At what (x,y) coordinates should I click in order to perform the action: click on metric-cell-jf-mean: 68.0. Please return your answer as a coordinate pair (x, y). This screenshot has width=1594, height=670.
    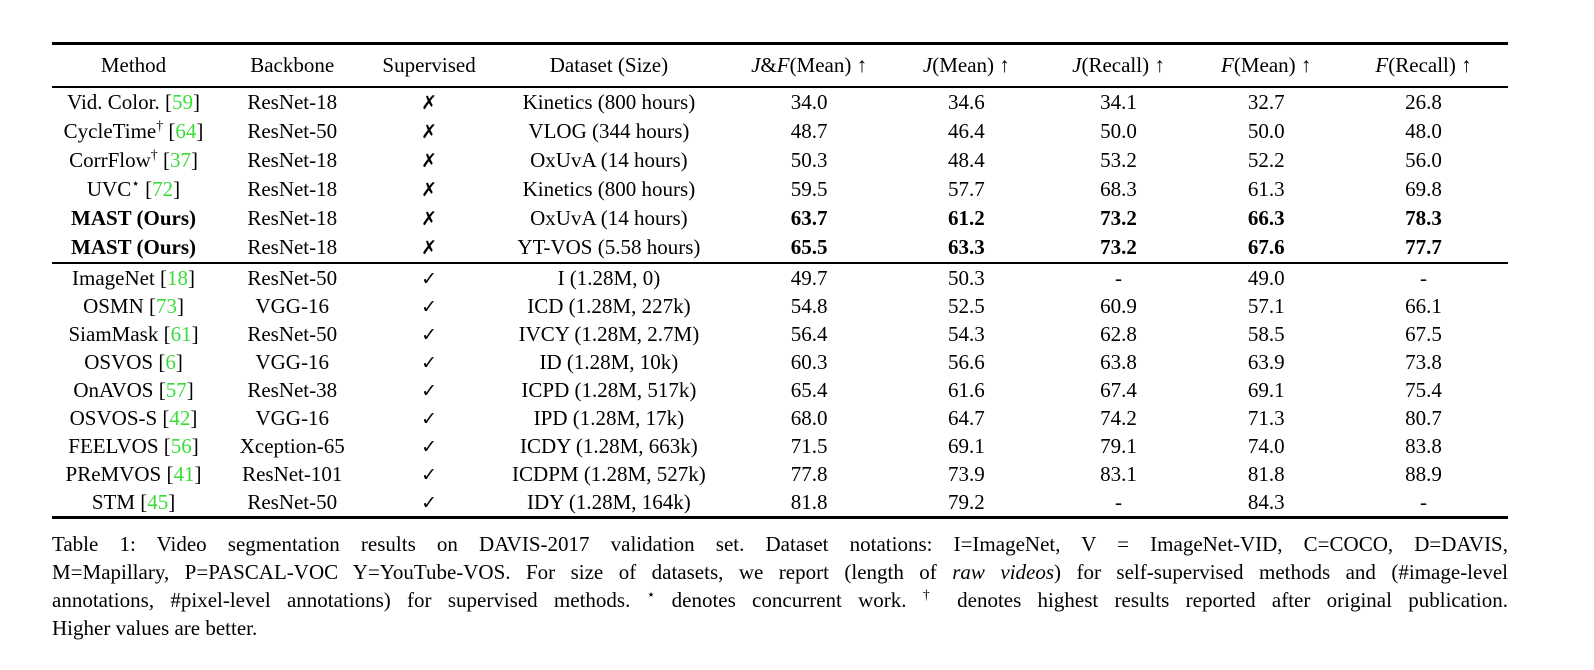
    Looking at the image, I should click on (809, 417).